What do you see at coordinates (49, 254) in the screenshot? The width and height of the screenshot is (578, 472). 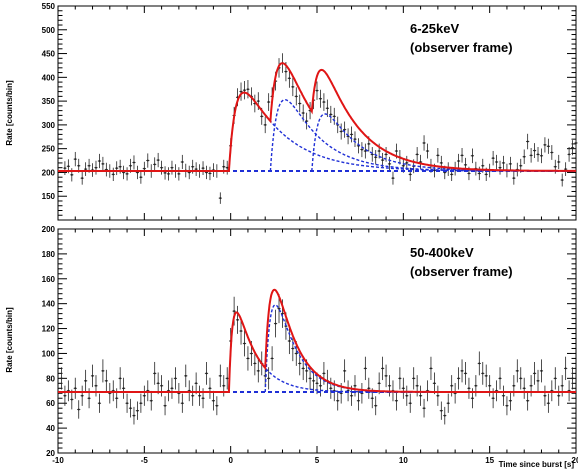 I see `y-tick-label: 180` at bounding box center [49, 254].